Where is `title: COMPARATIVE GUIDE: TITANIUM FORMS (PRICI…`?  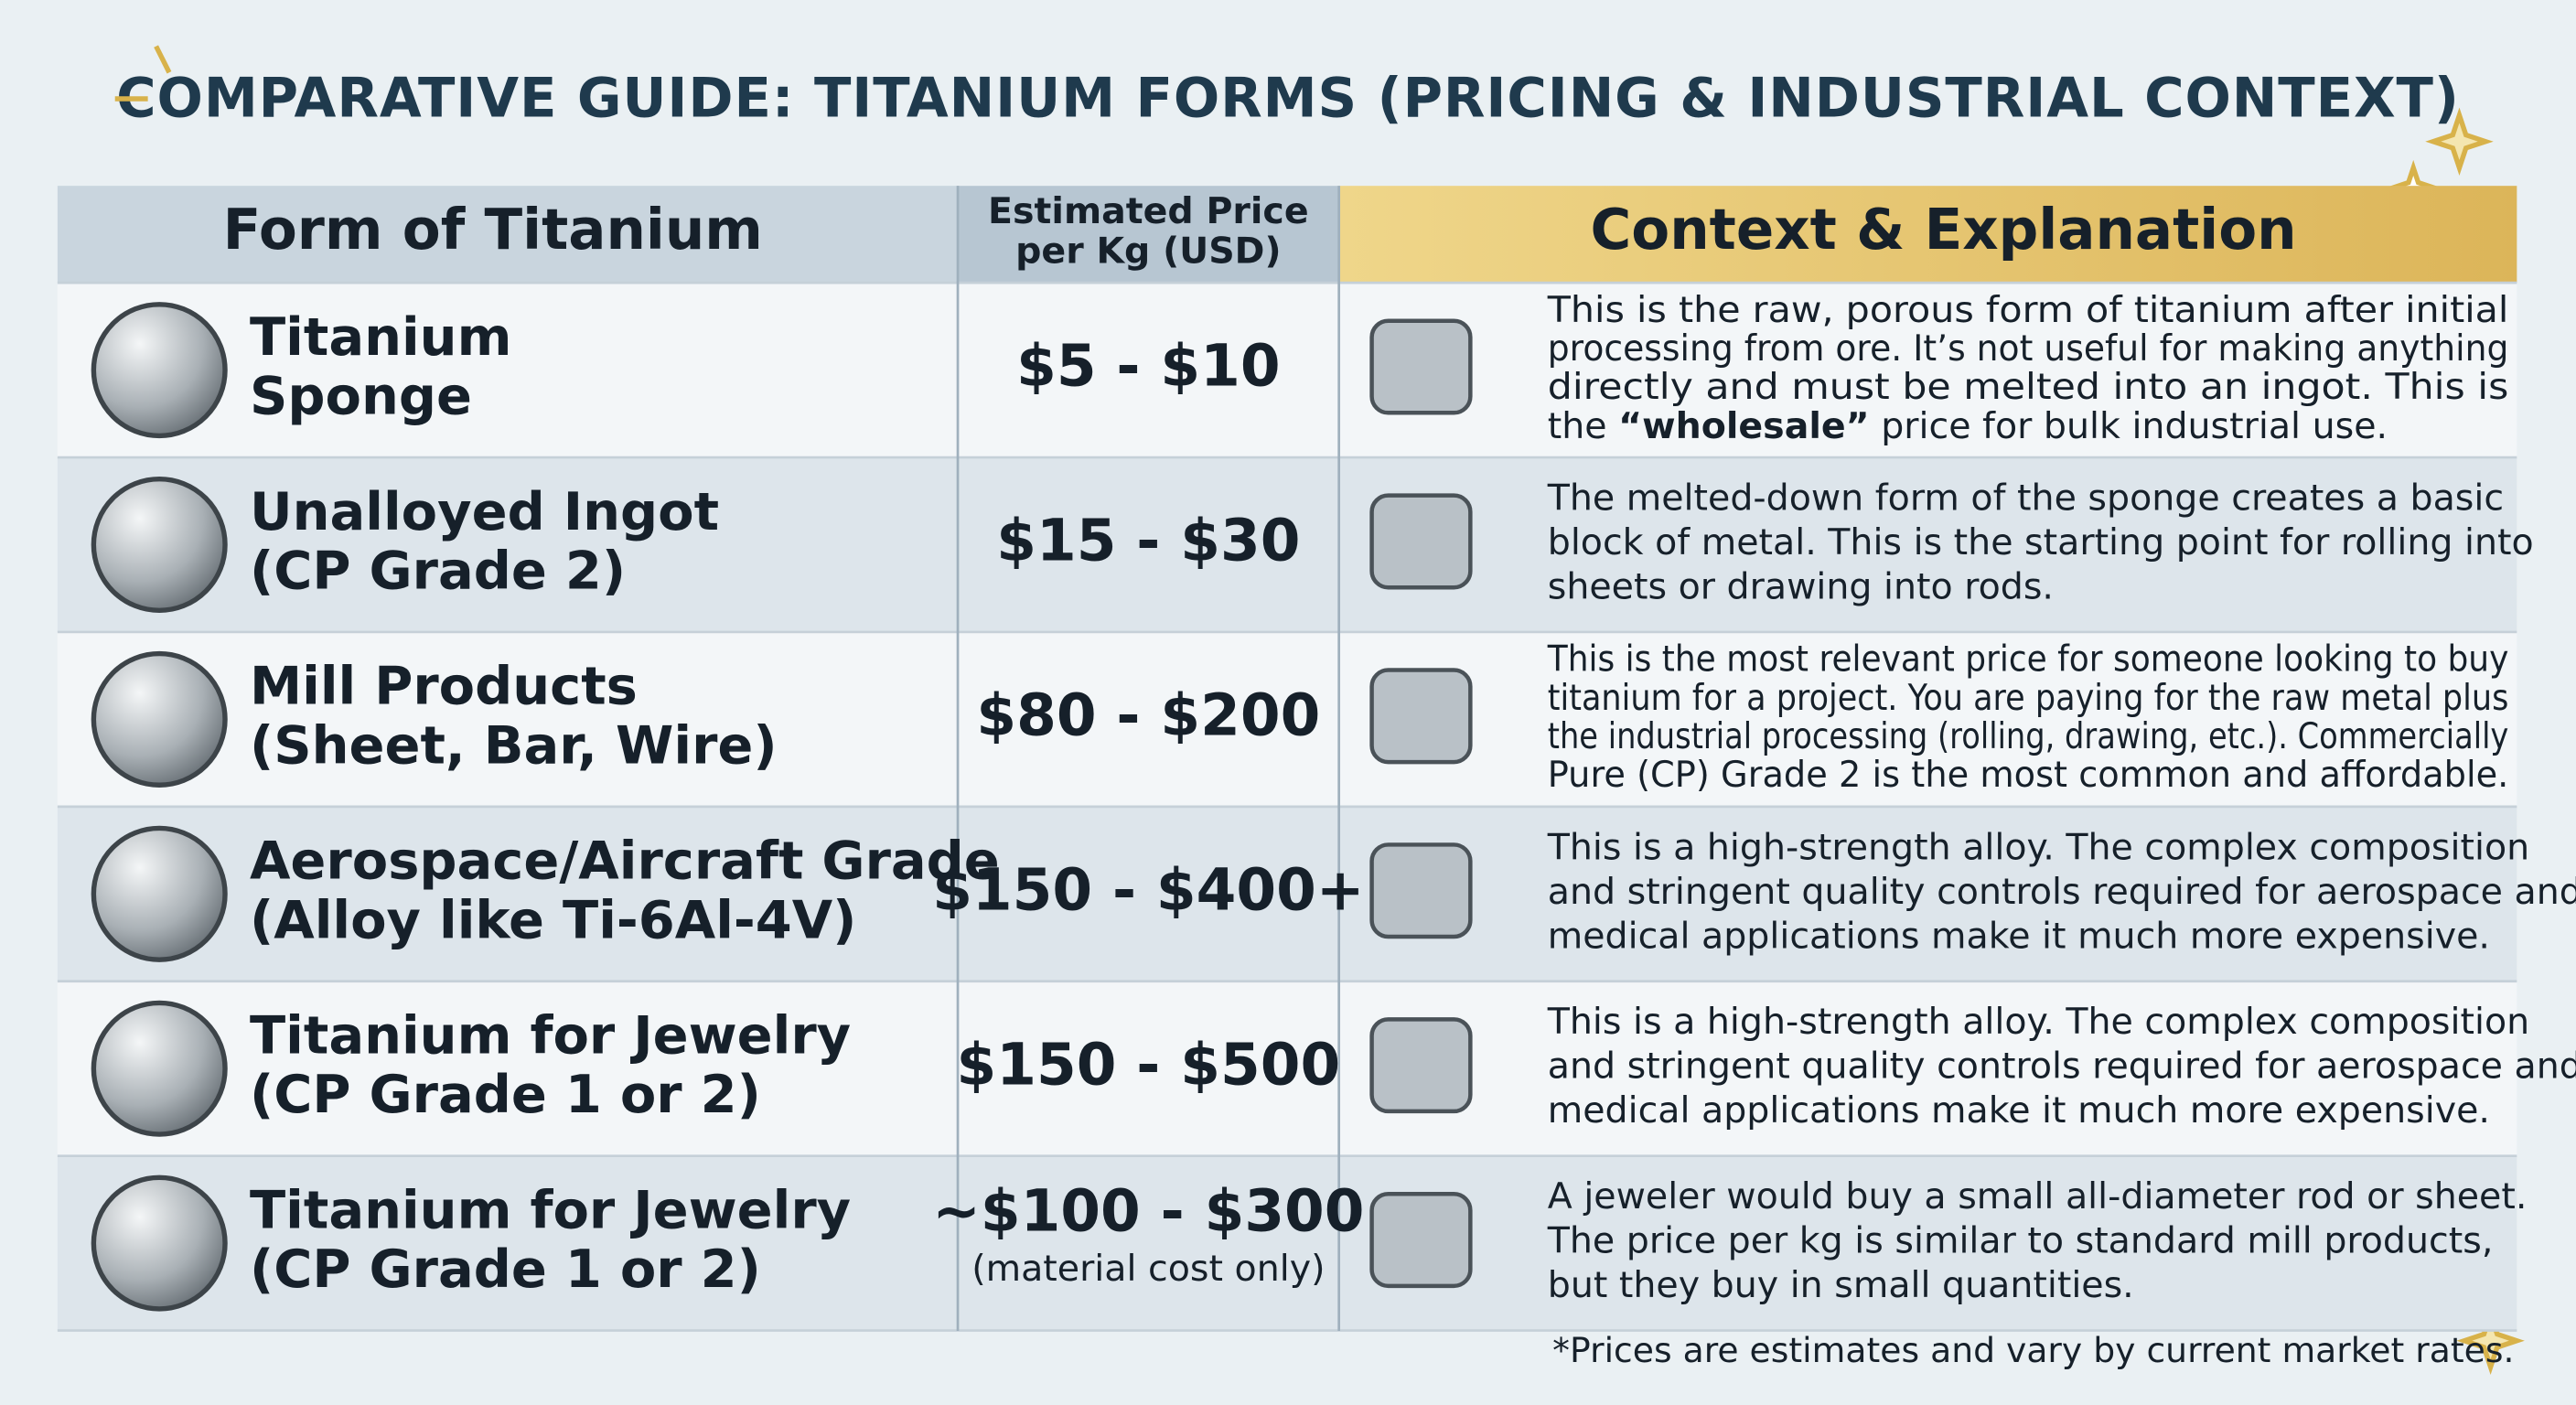 title: COMPARATIVE GUIDE: TITANIUM FORMS (PRICI… is located at coordinates (1288, 98).